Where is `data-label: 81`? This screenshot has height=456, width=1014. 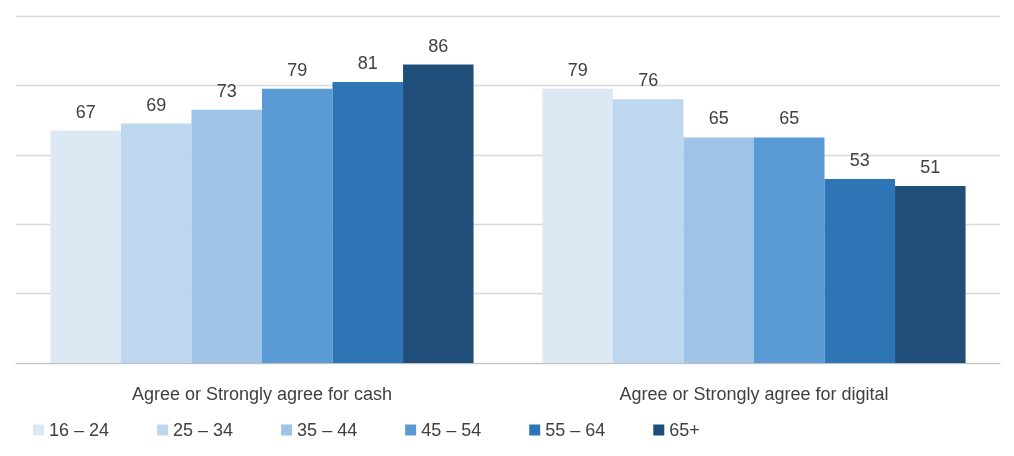 data-label: 81 is located at coordinates (367, 62).